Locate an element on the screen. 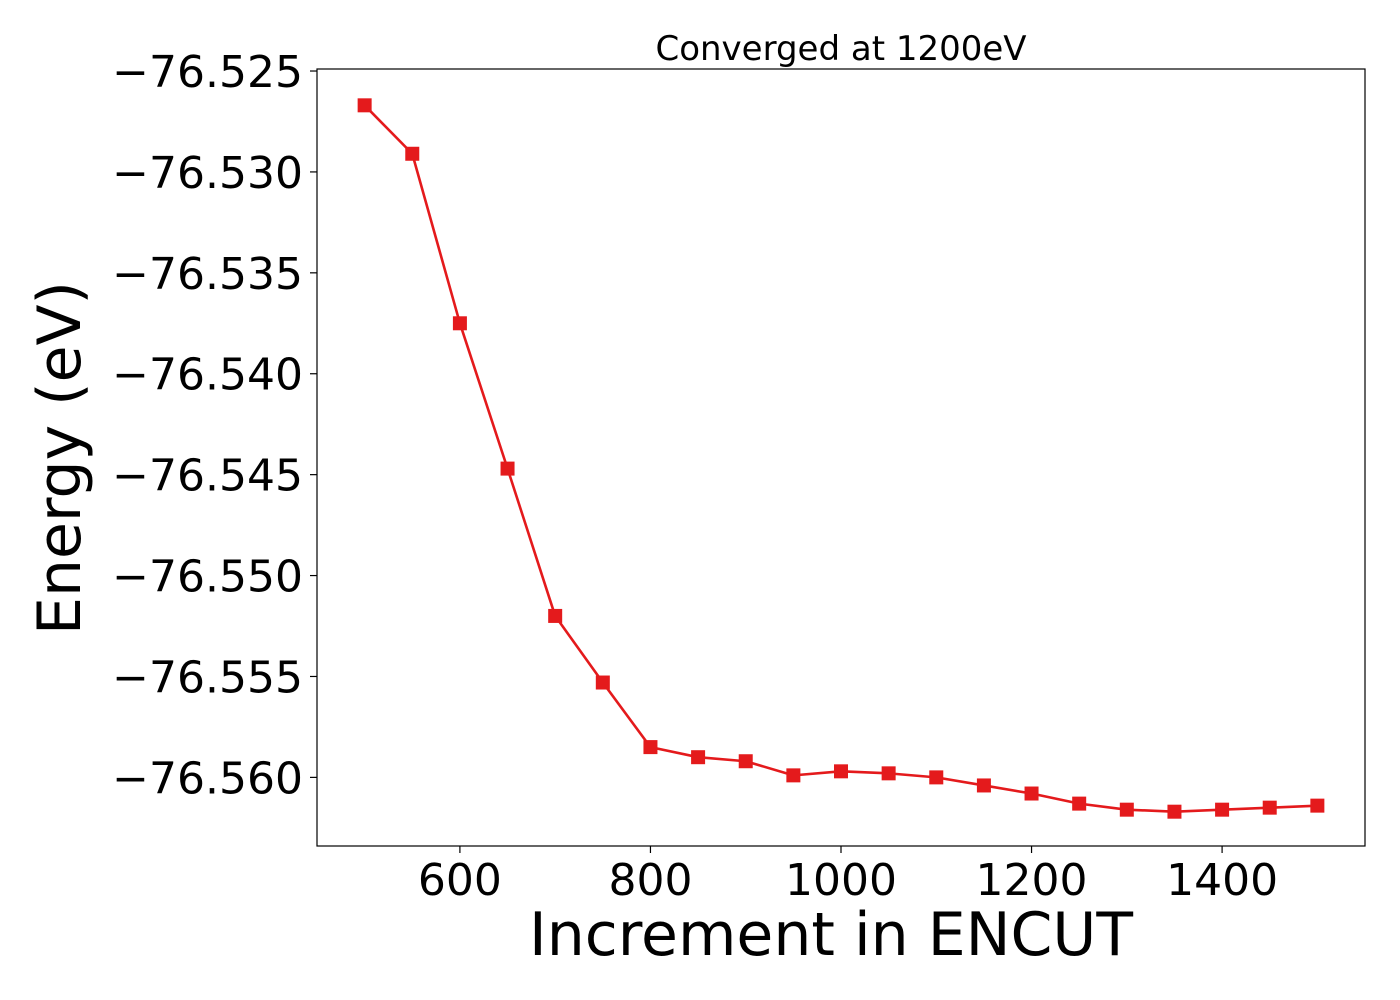  y-tick-label: −76.550 is located at coordinates (207, 577).